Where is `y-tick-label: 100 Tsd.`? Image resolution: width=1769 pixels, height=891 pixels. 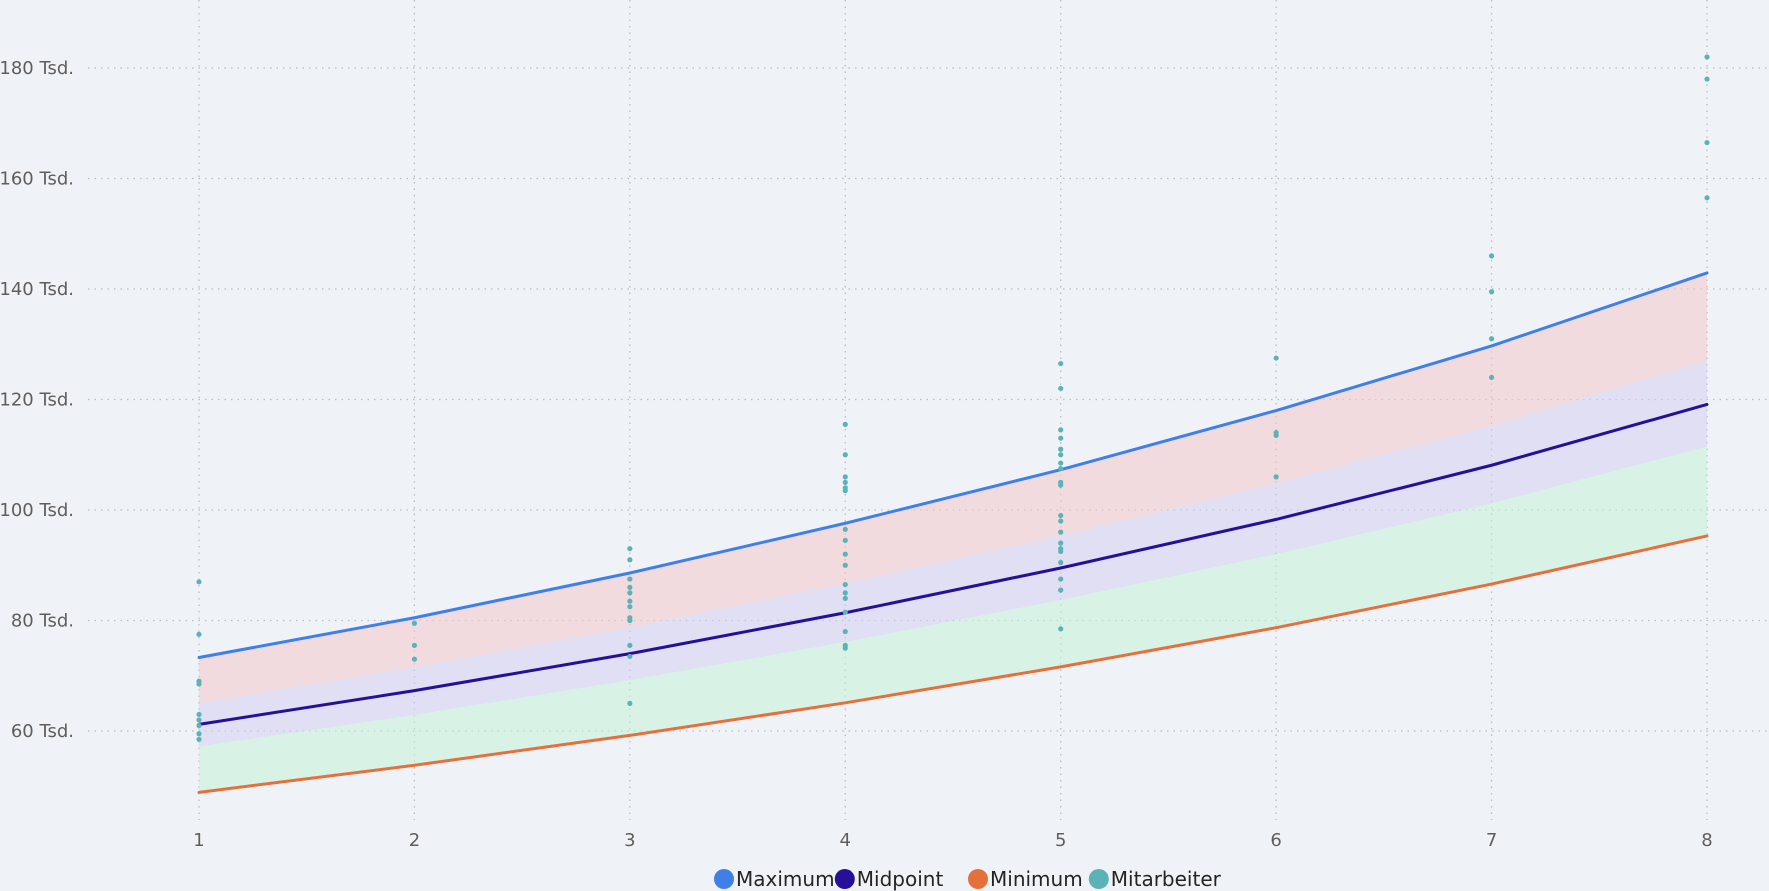
y-tick-label: 100 Tsd. is located at coordinates (37, 510).